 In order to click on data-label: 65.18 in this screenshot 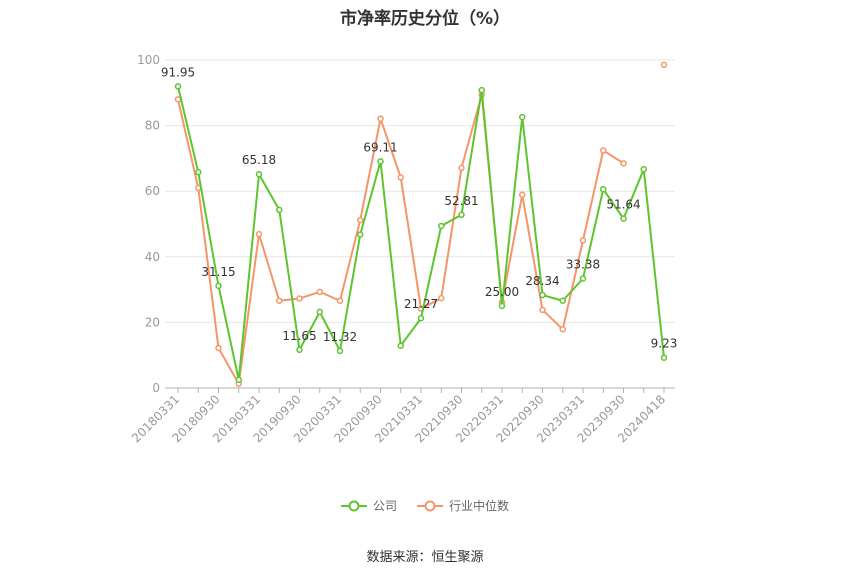, I will do `click(259, 160)`.